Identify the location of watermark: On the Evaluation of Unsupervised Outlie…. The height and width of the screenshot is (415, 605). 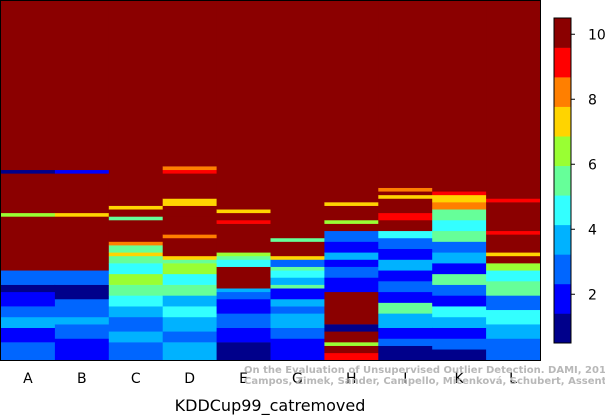
(424, 376).